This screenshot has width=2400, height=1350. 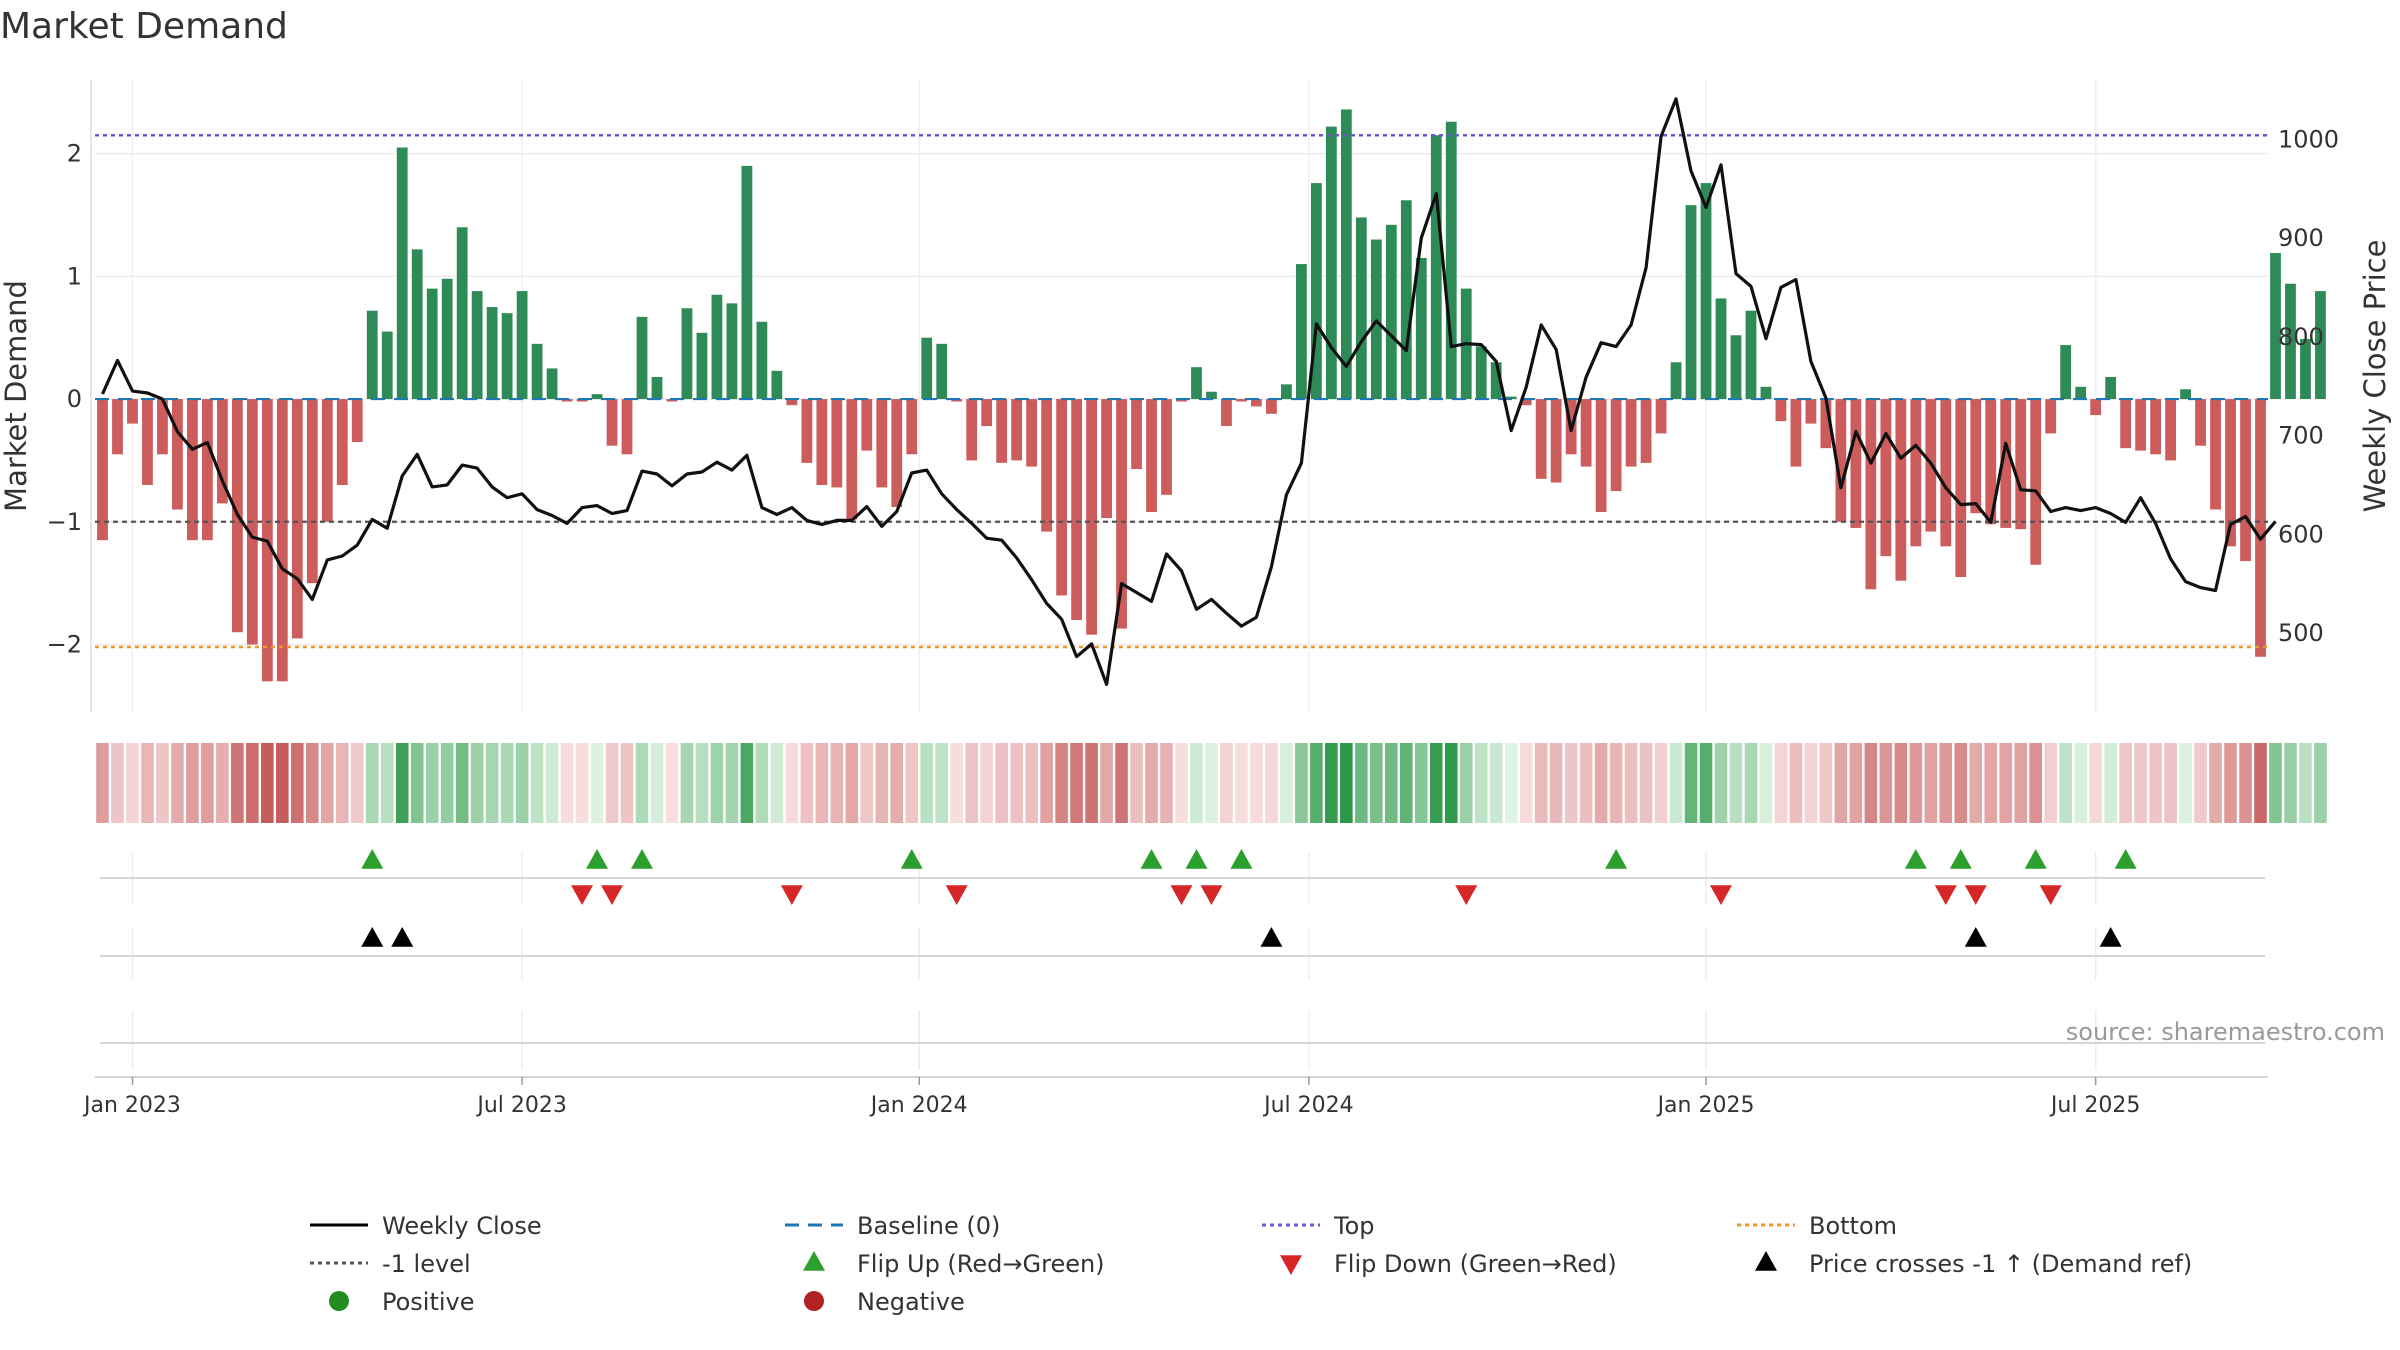 What do you see at coordinates (2301, 534) in the screenshot?
I see `right-tick-label: 600` at bounding box center [2301, 534].